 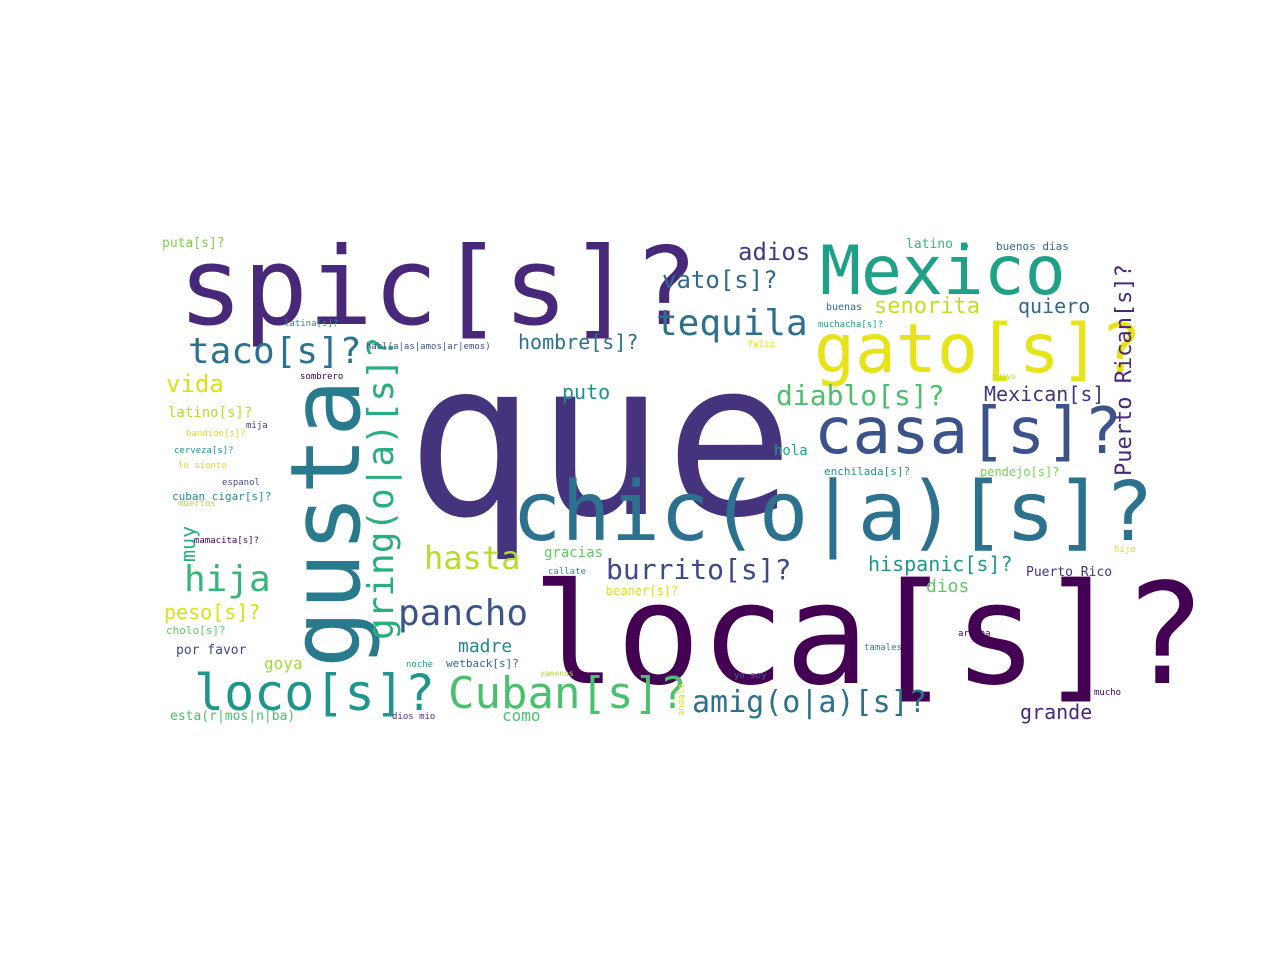 What do you see at coordinates (732, 323) in the screenshot?
I see `word-tequila: tequila` at bounding box center [732, 323].